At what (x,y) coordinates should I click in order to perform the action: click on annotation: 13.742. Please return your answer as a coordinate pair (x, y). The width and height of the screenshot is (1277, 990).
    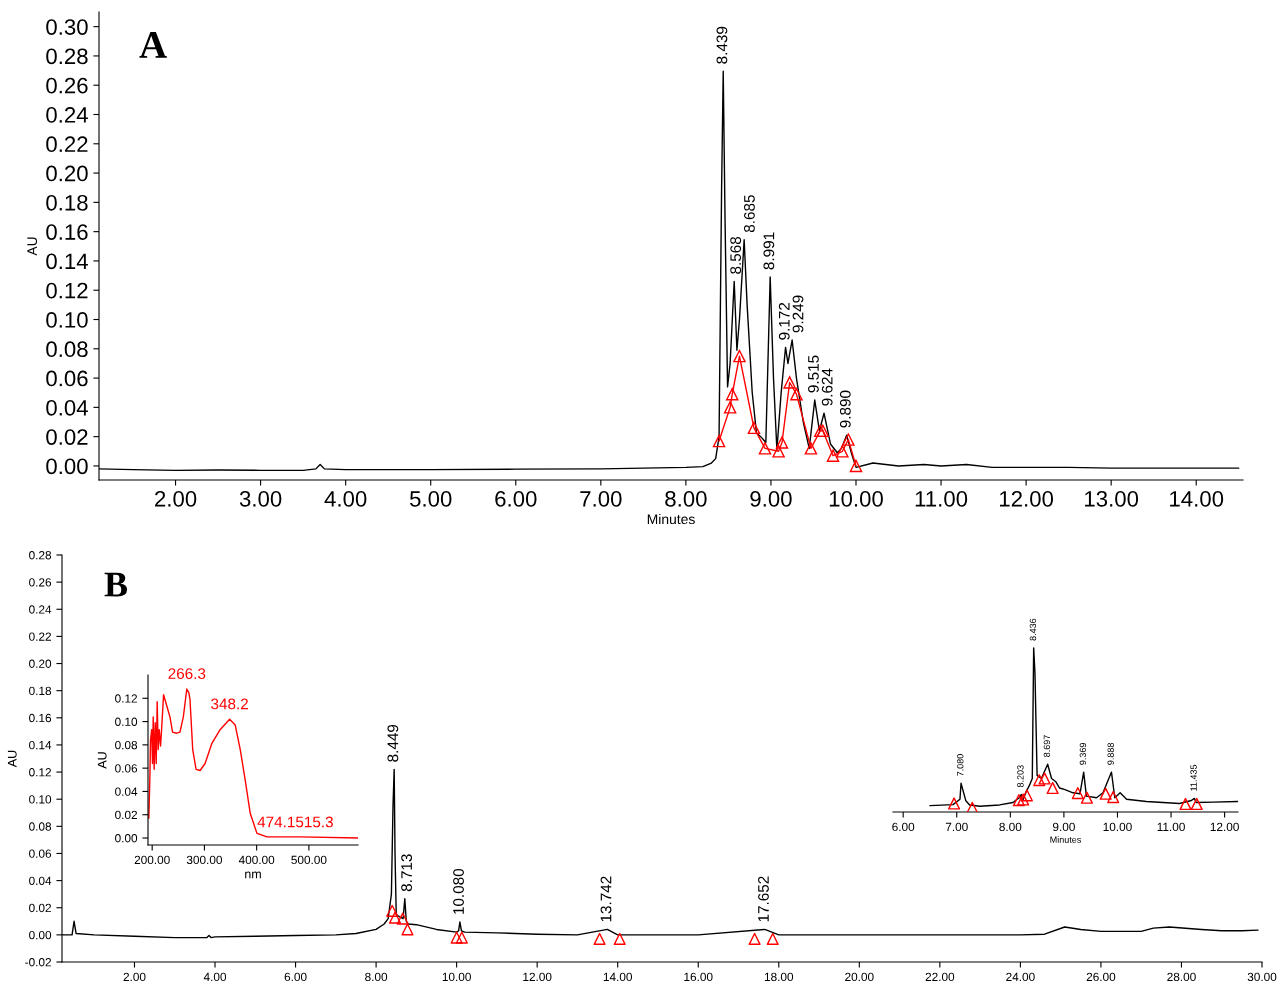
    Looking at the image, I should click on (606, 899).